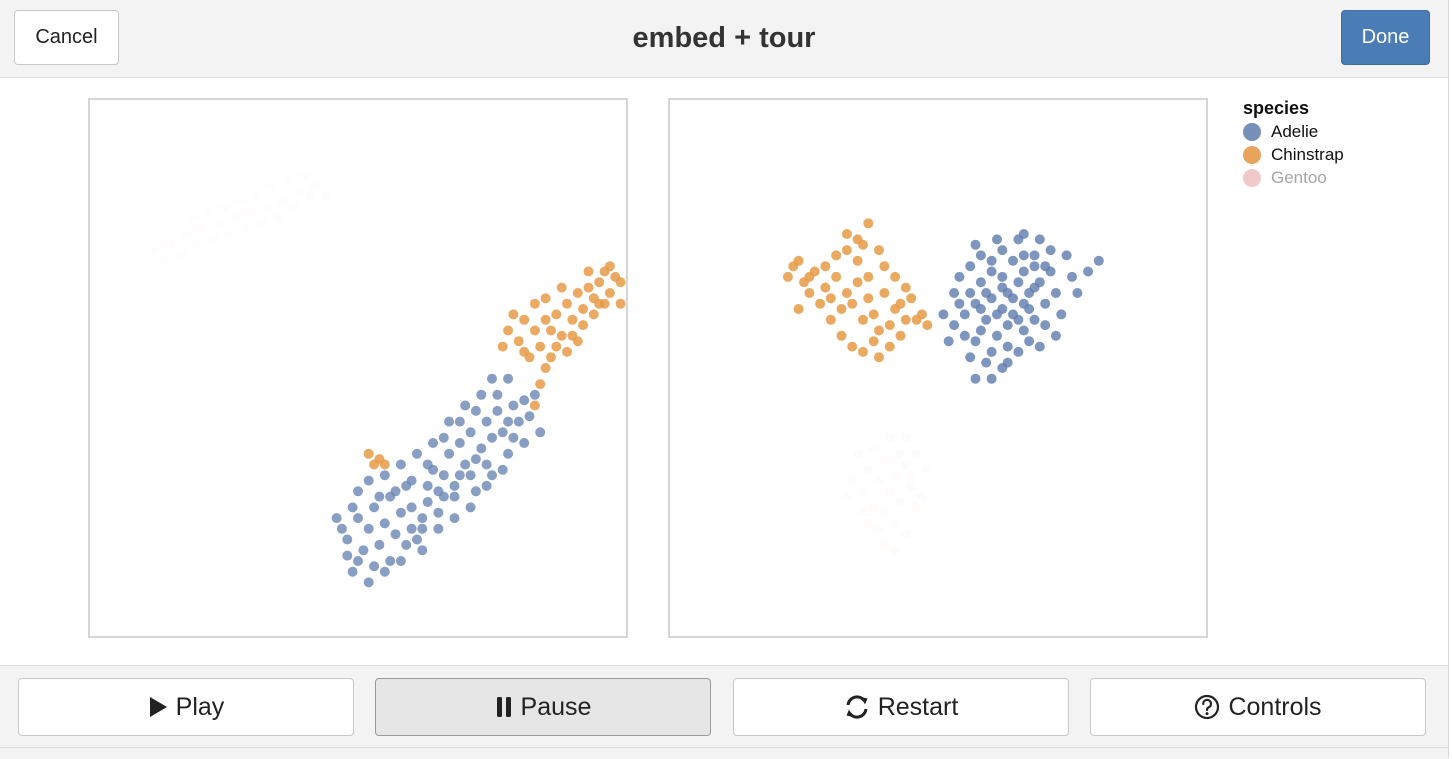  What do you see at coordinates (1338, 177) in the screenshot?
I see `legend-item-gentoo: Gentoo` at bounding box center [1338, 177].